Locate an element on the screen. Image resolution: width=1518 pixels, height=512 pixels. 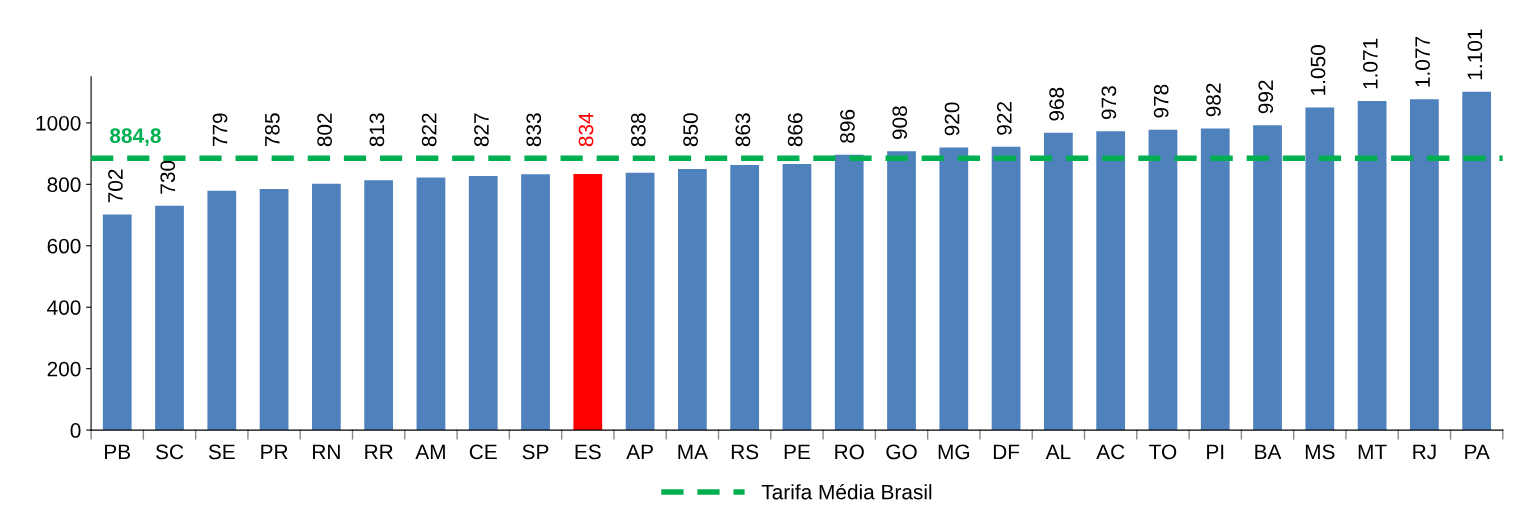
data-label: 827 is located at coordinates (481, 130).